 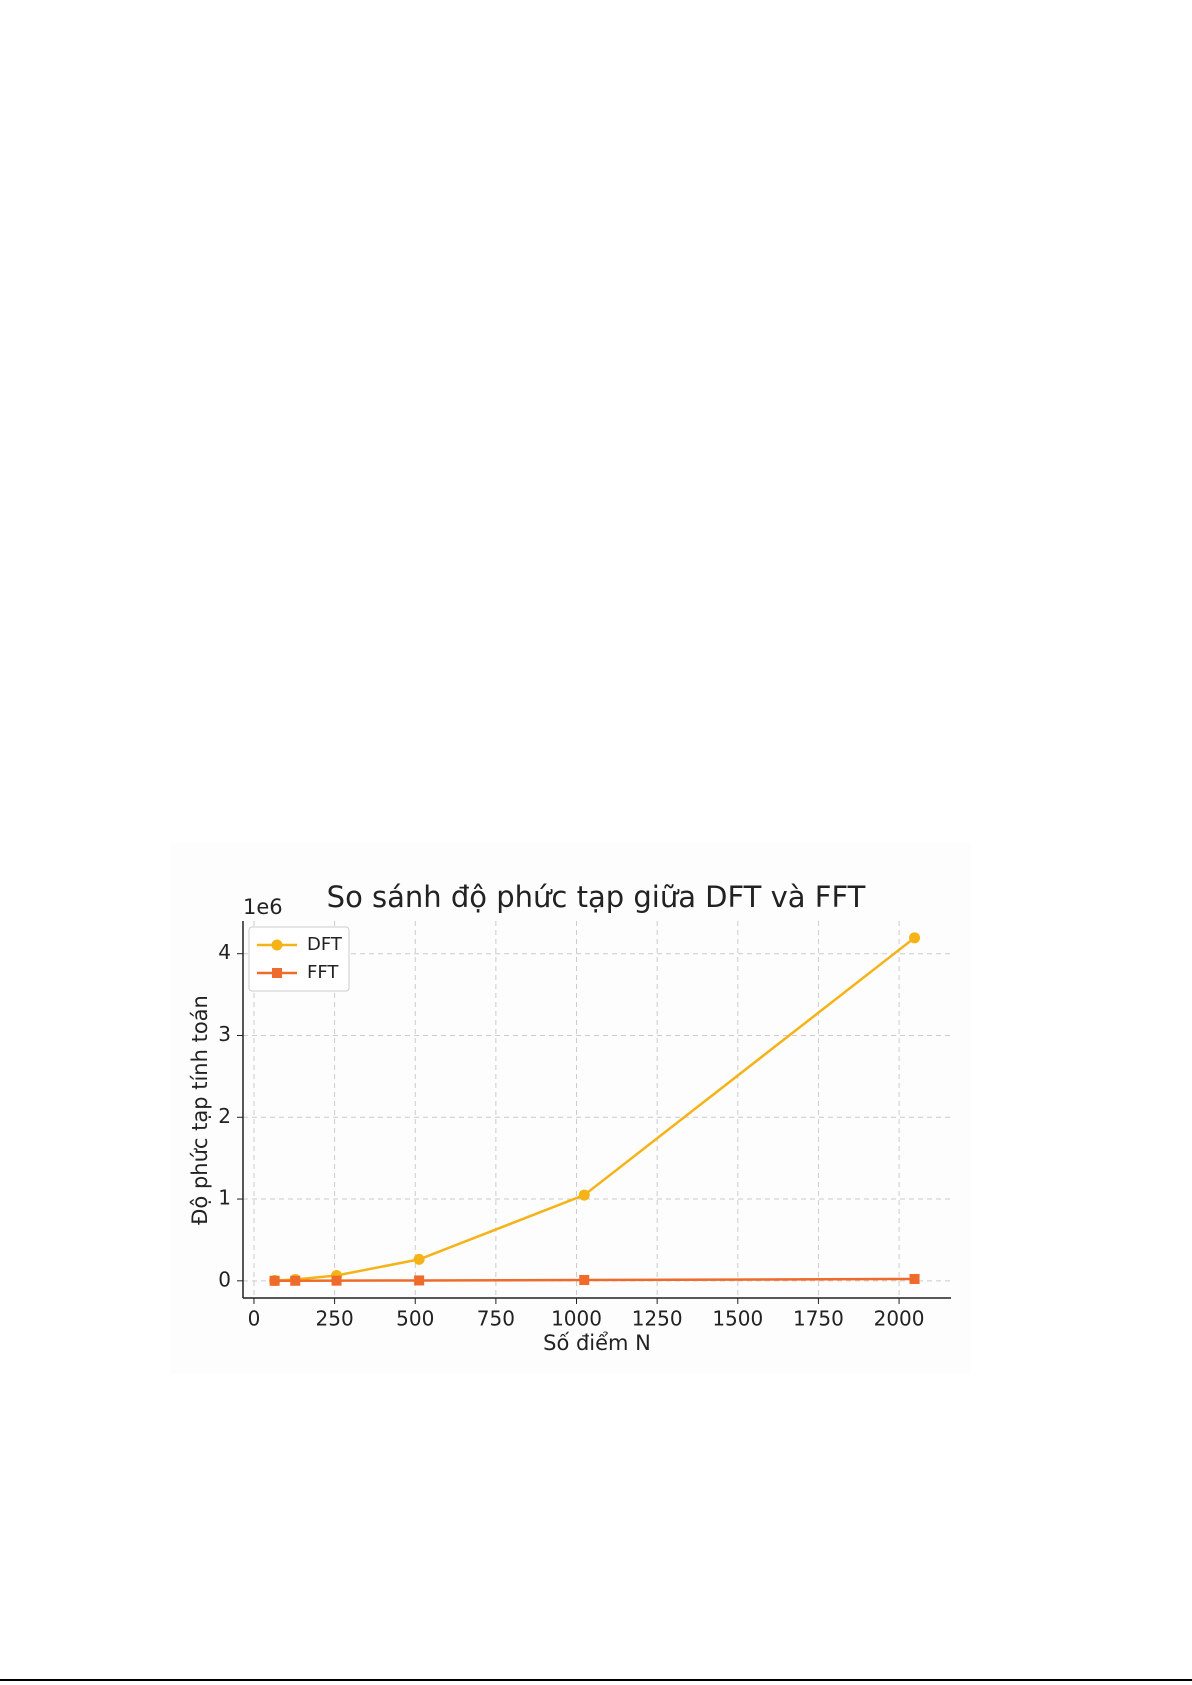 I want to click on chart-title: So sánh độ phức tạp giữa DFT và FFT, so click(x=596, y=897).